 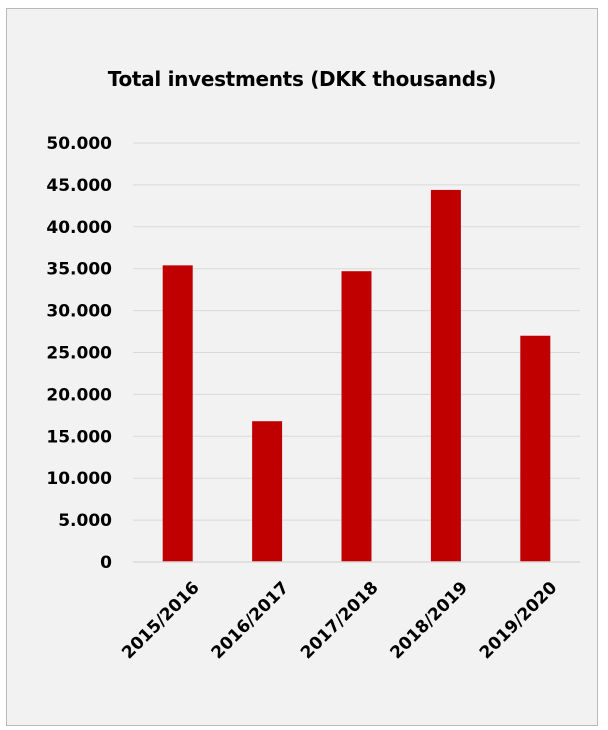 I want to click on y-tick-label: 25.000, so click(x=79, y=354).